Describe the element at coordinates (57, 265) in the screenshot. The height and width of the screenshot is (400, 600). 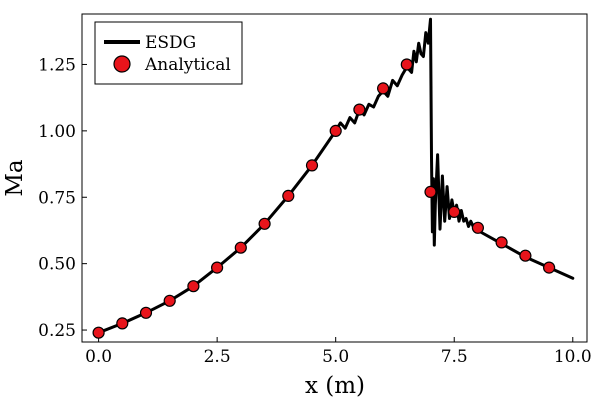
I see `y-tick-label: 0.50` at that location.